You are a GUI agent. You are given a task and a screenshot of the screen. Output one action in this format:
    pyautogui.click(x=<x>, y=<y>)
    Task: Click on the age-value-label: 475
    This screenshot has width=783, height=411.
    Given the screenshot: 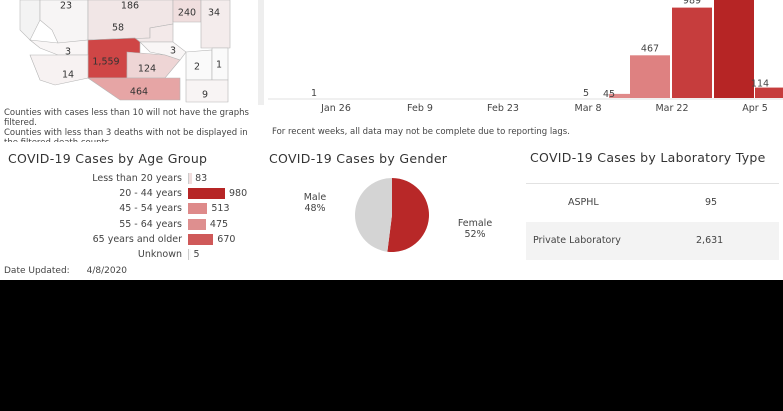 What is the action you would take?
    pyautogui.click(x=219, y=224)
    